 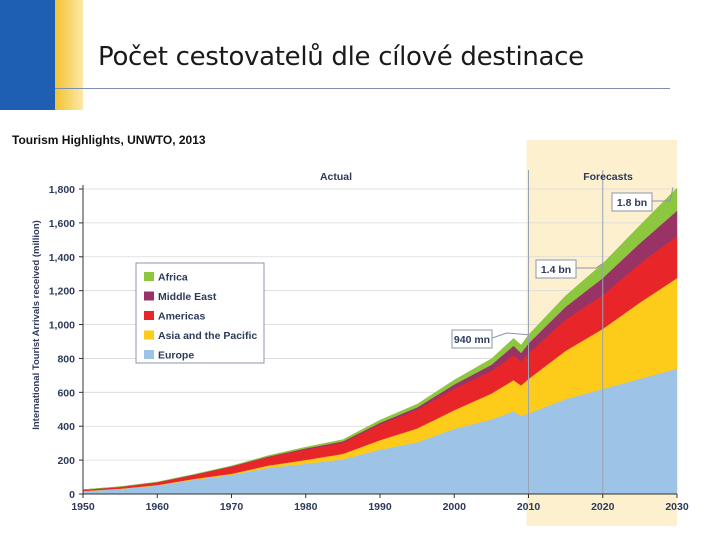 What do you see at coordinates (380, 507) in the screenshot?
I see `x-tick-label: 1990` at bounding box center [380, 507].